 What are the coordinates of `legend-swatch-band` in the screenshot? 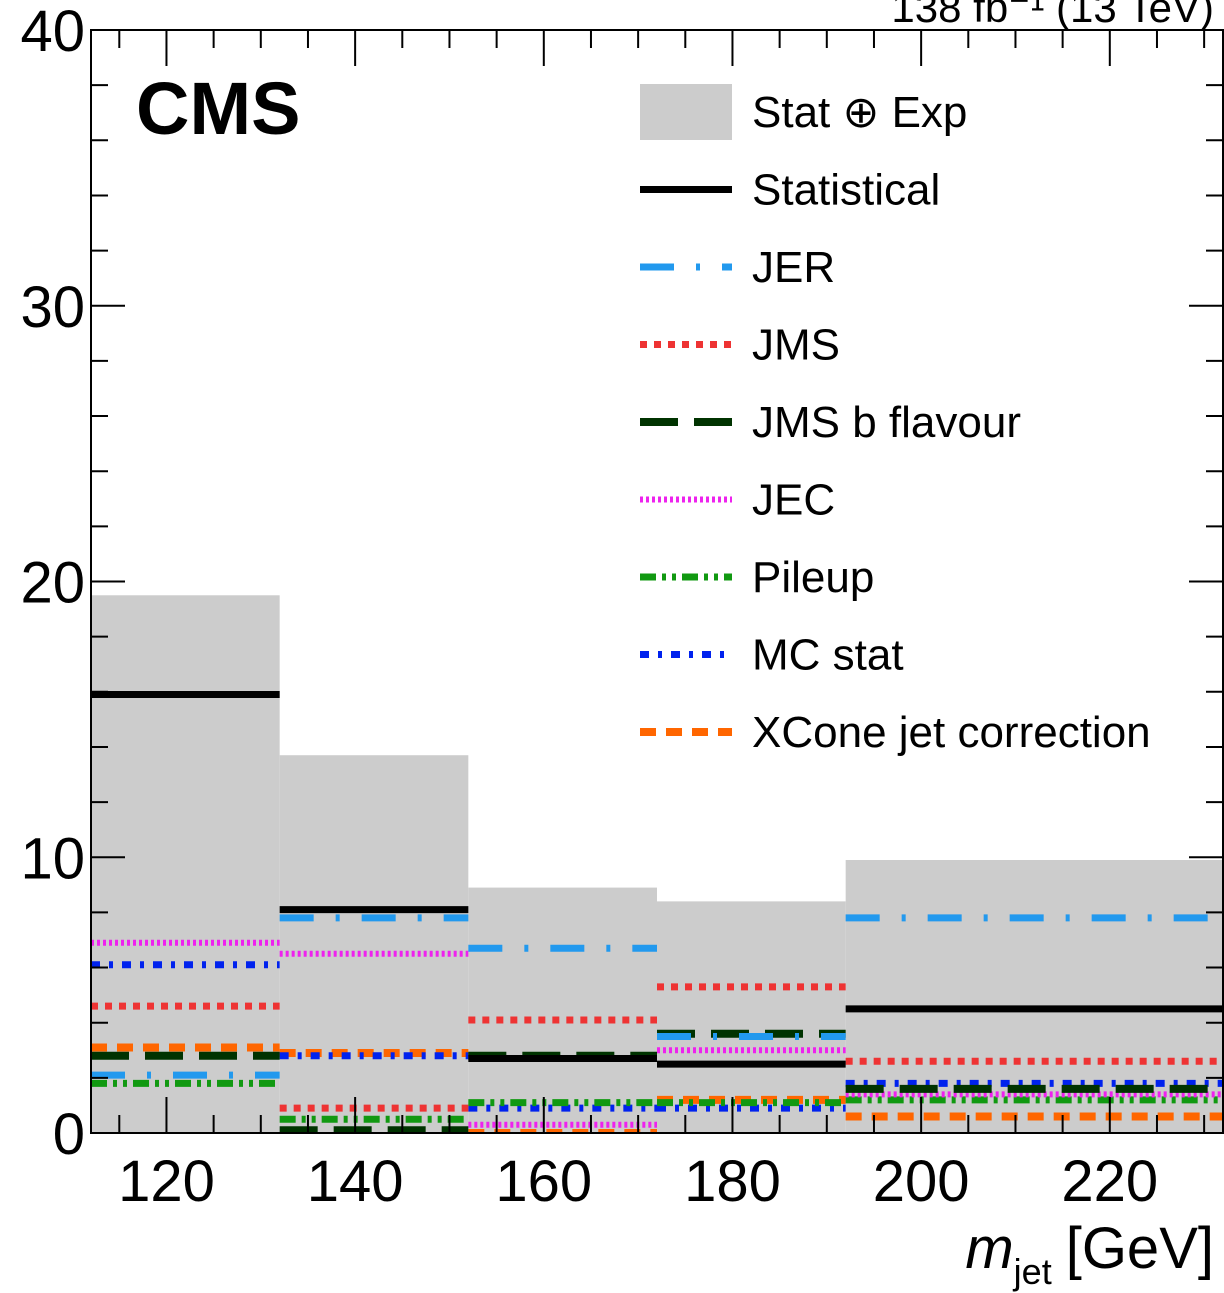 It's located at (686, 112).